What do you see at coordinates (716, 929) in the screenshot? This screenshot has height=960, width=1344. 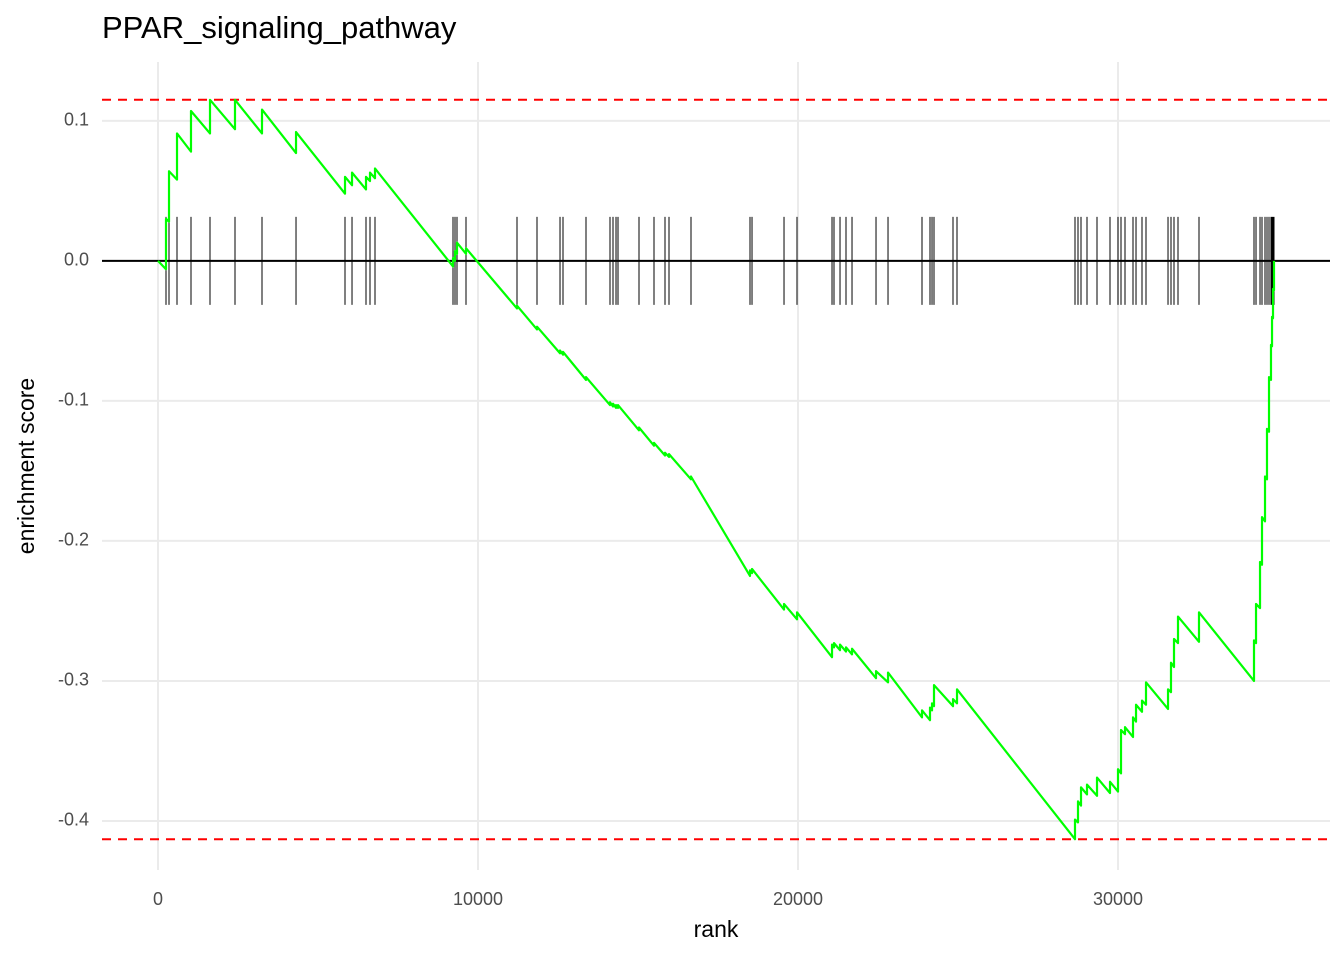 I see `x-axis-title: rank` at bounding box center [716, 929].